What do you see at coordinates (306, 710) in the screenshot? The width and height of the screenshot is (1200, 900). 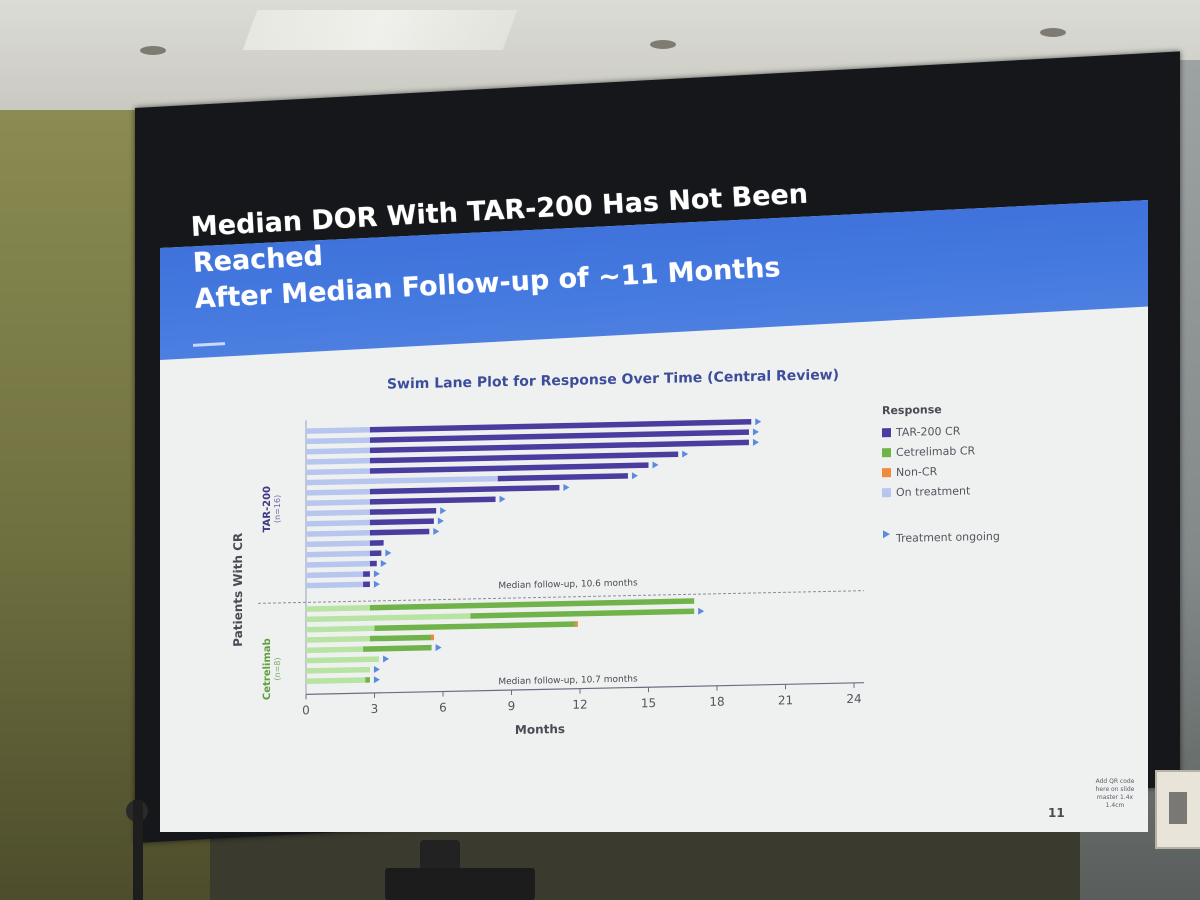 I see `x-tick-label: 0` at bounding box center [306, 710].